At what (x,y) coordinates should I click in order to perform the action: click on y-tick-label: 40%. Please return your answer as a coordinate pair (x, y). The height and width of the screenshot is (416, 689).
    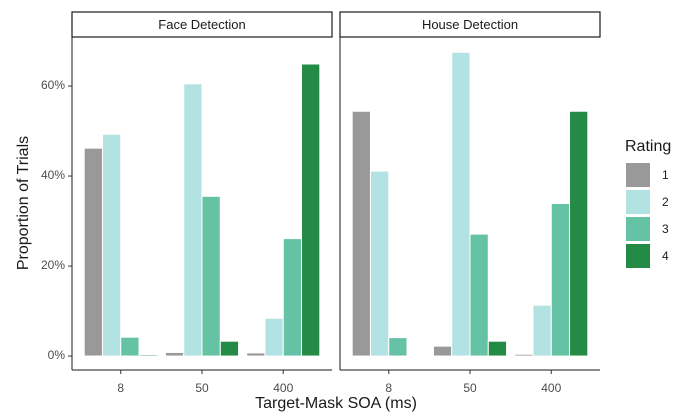
    Looking at the image, I should click on (53, 175).